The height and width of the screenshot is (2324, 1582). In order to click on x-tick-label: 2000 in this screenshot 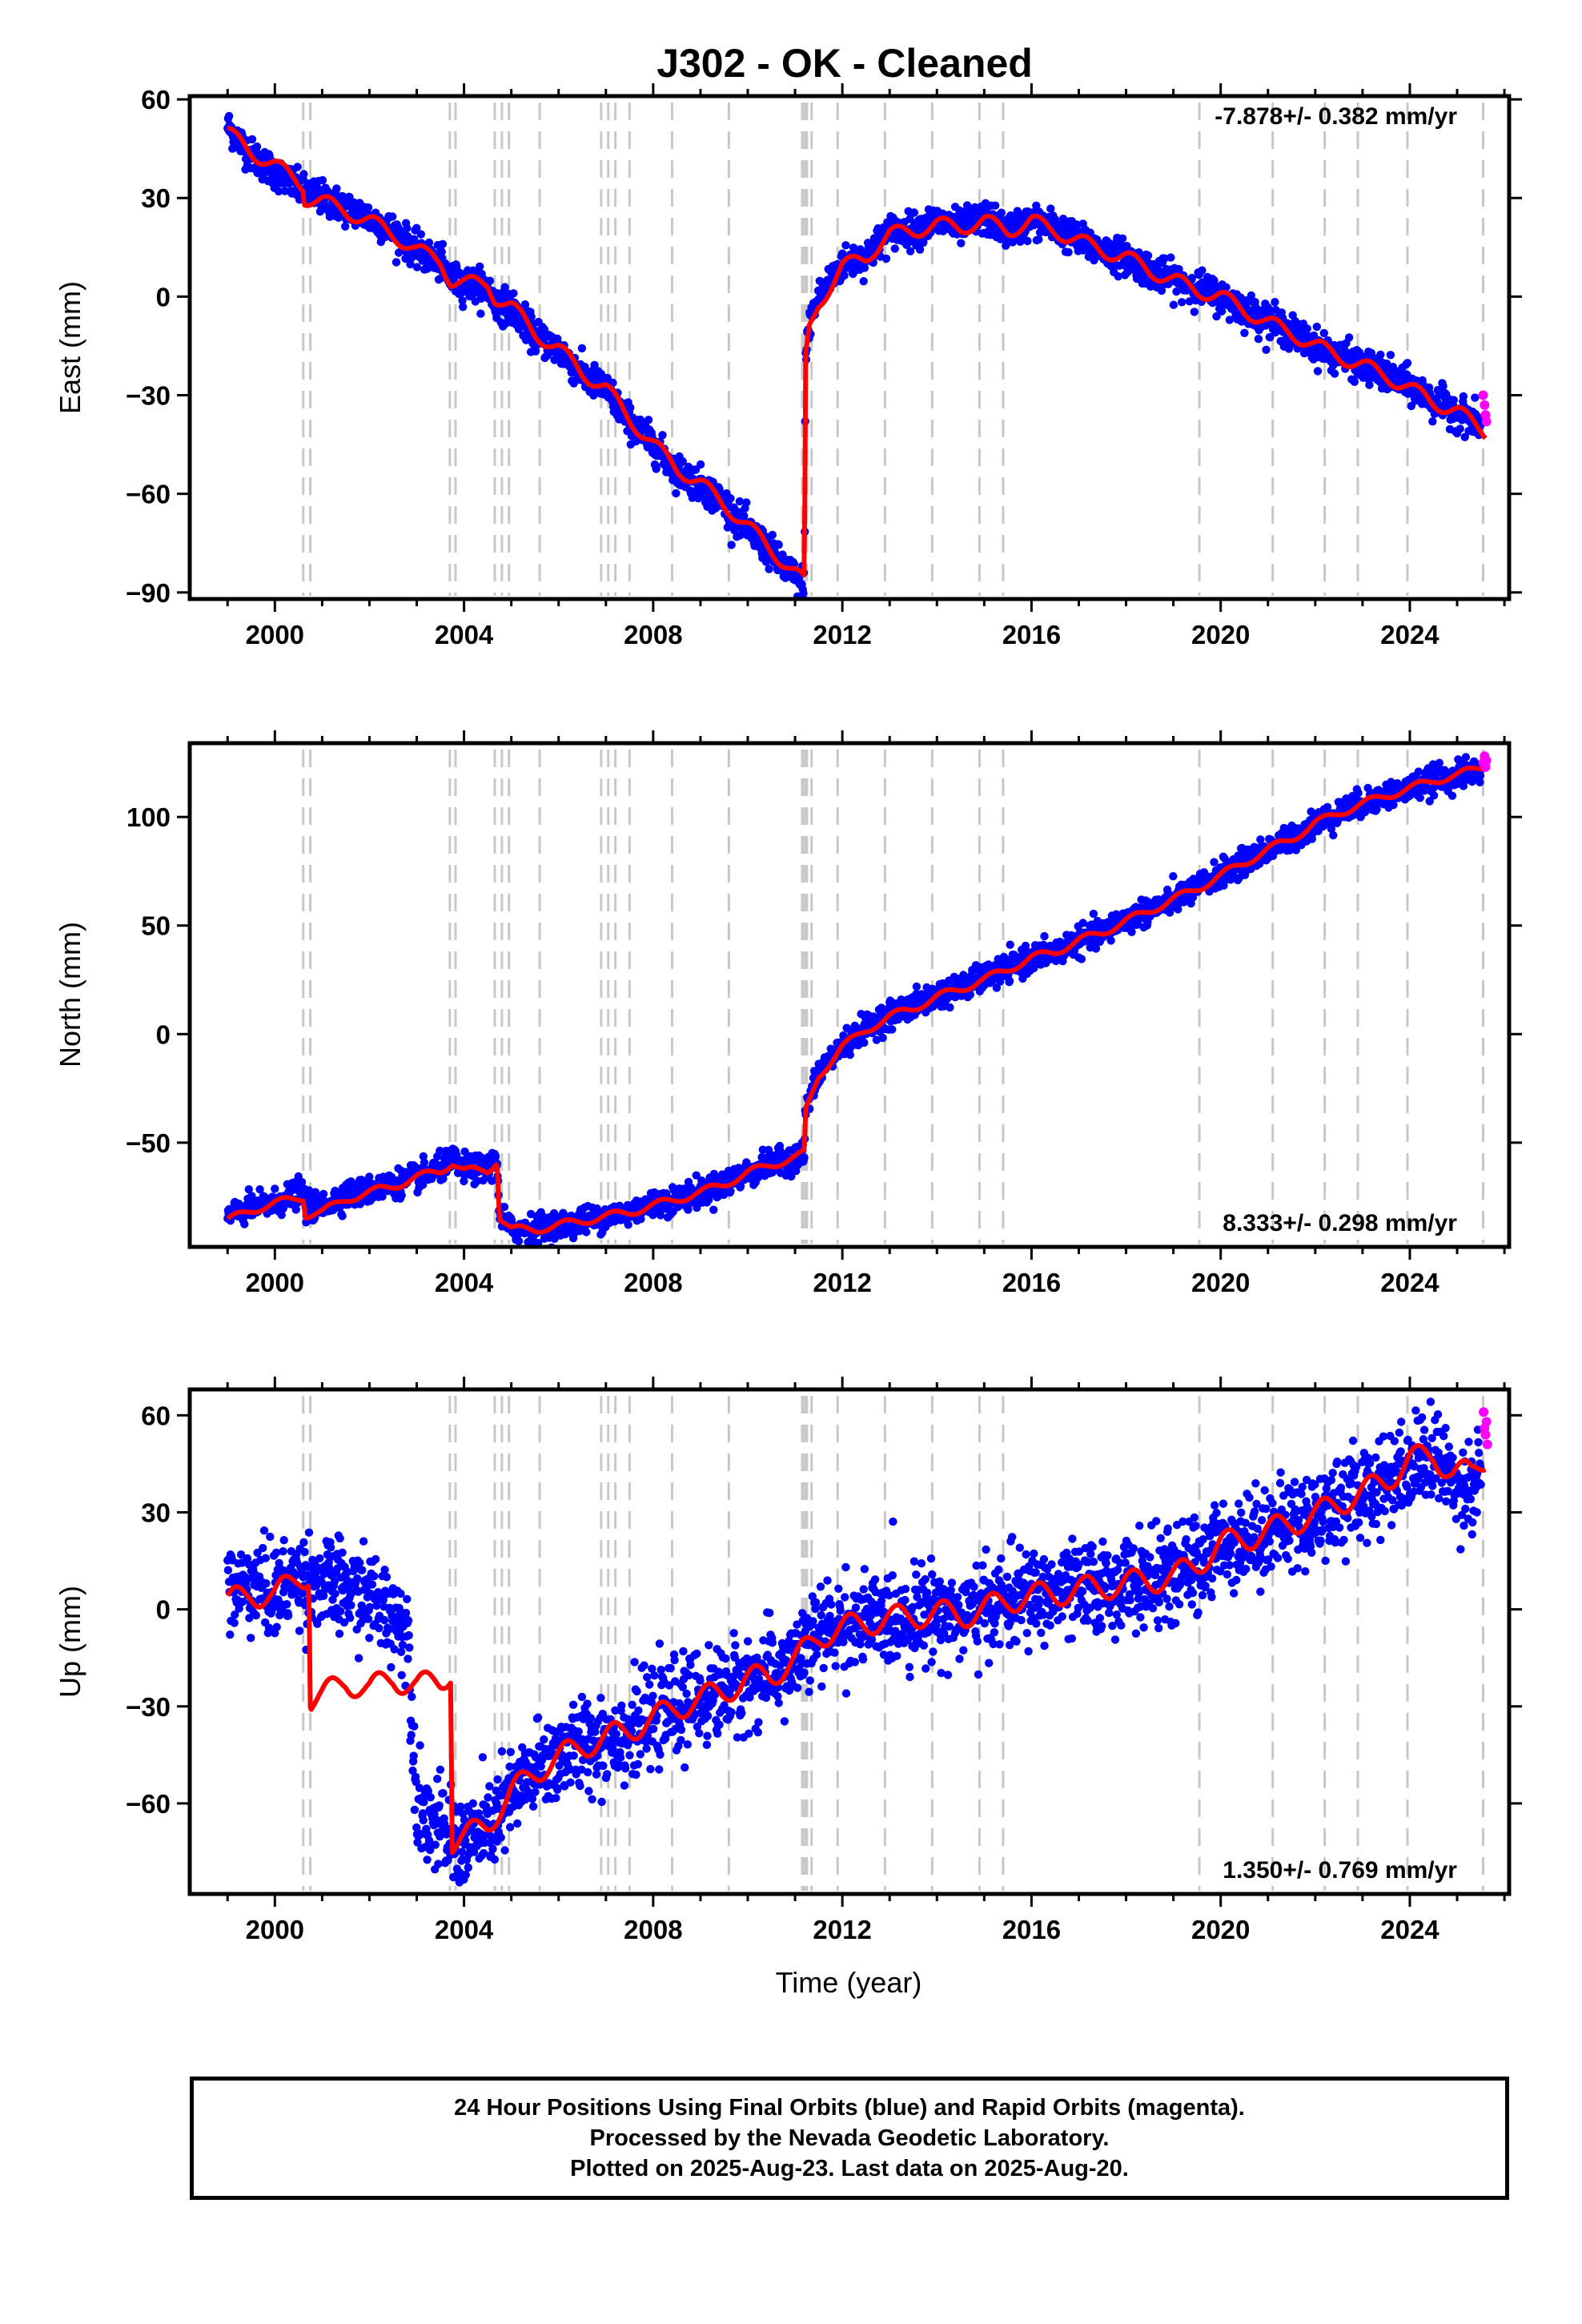, I will do `click(275, 634)`.